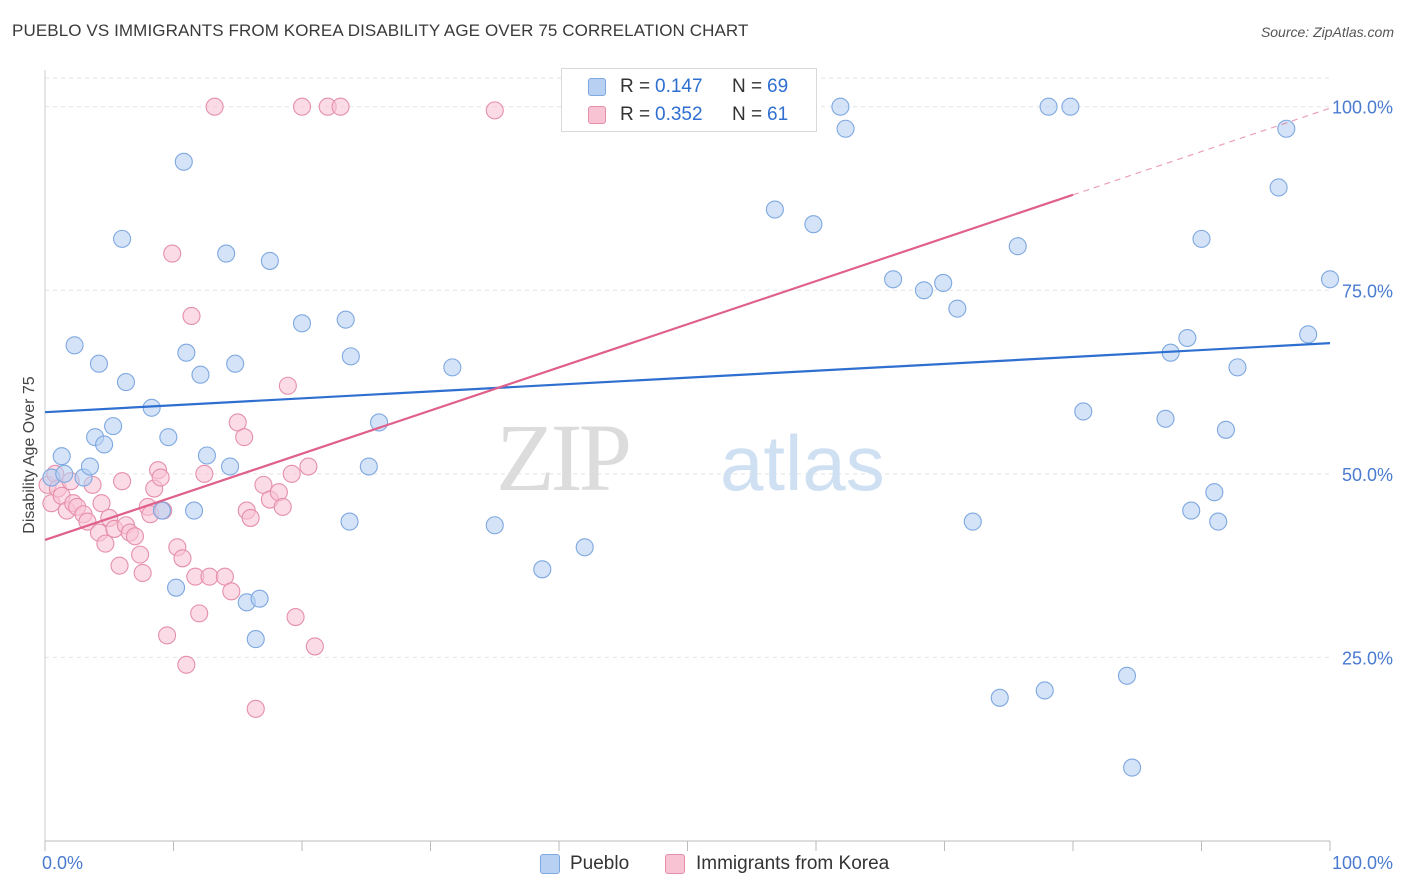  I want to click on legend-r-value-korea: 0.352, so click(679, 114).